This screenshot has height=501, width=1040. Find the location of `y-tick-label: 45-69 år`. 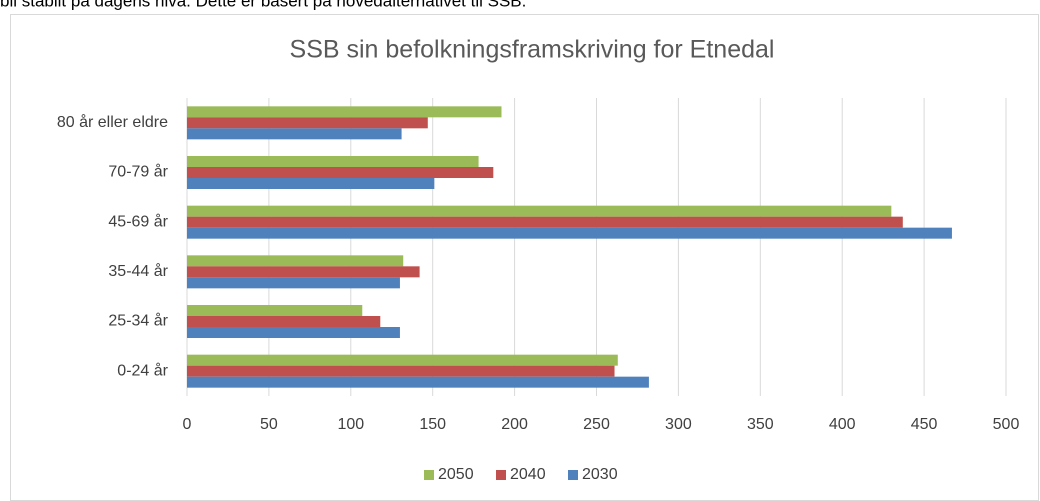

y-tick-label: 45-69 år is located at coordinates (138, 221).